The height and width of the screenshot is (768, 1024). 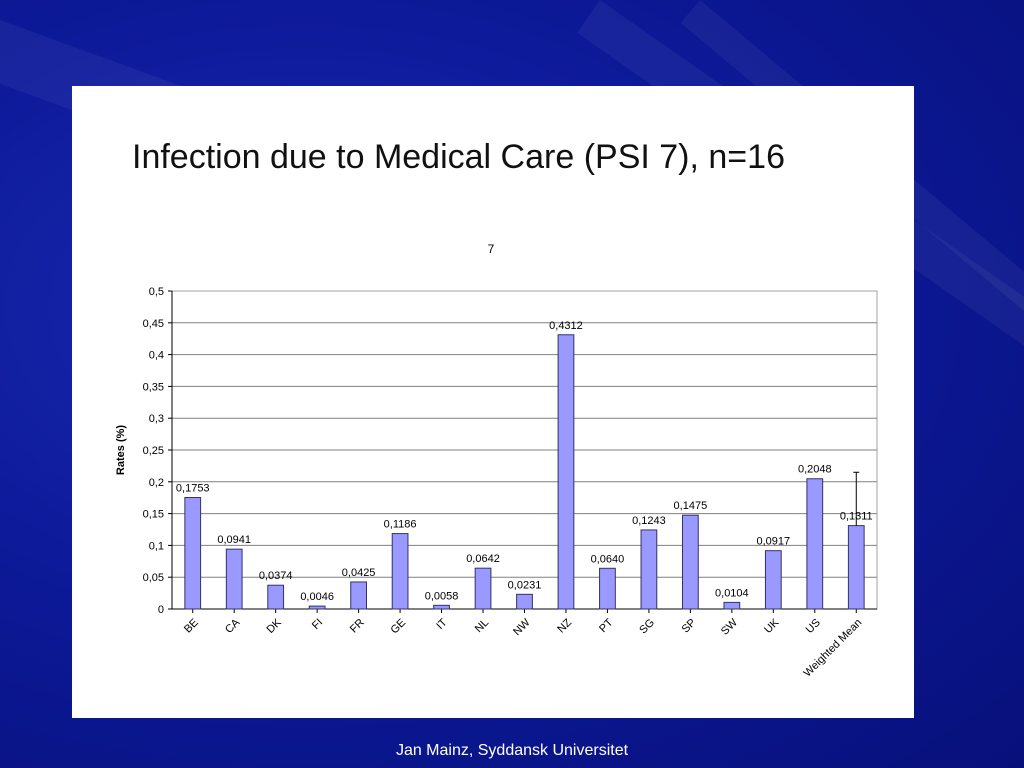 What do you see at coordinates (491, 249) in the screenshot?
I see `chart-title: 7` at bounding box center [491, 249].